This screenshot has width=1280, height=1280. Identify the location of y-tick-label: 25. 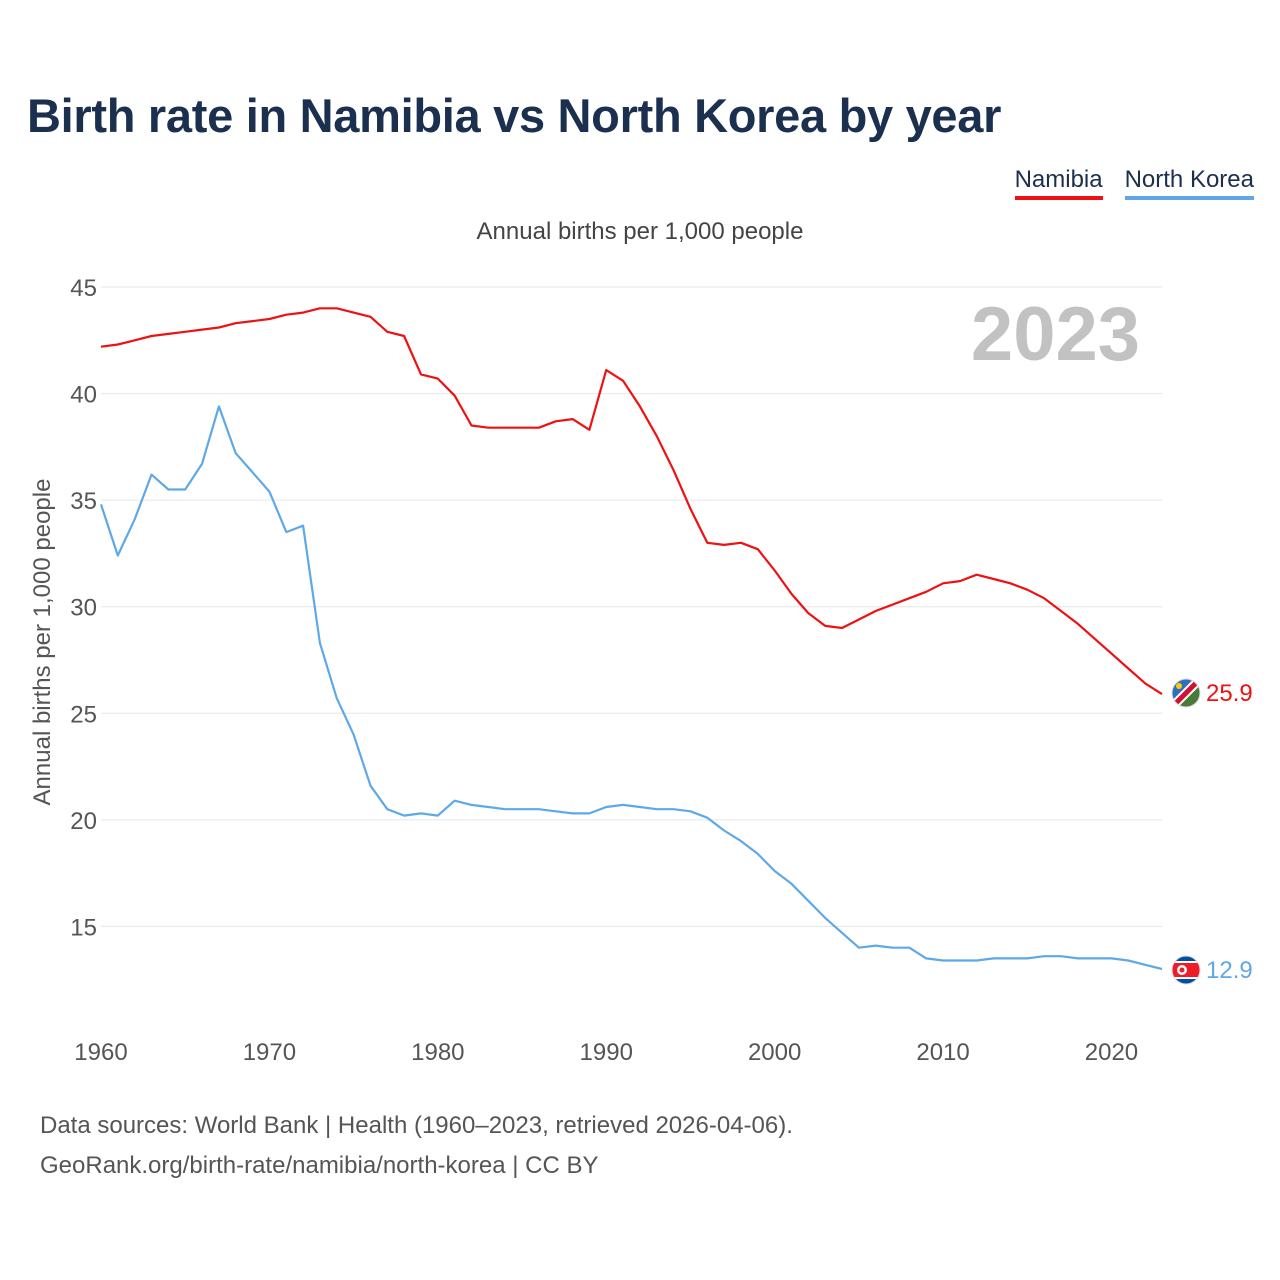
(83, 714).